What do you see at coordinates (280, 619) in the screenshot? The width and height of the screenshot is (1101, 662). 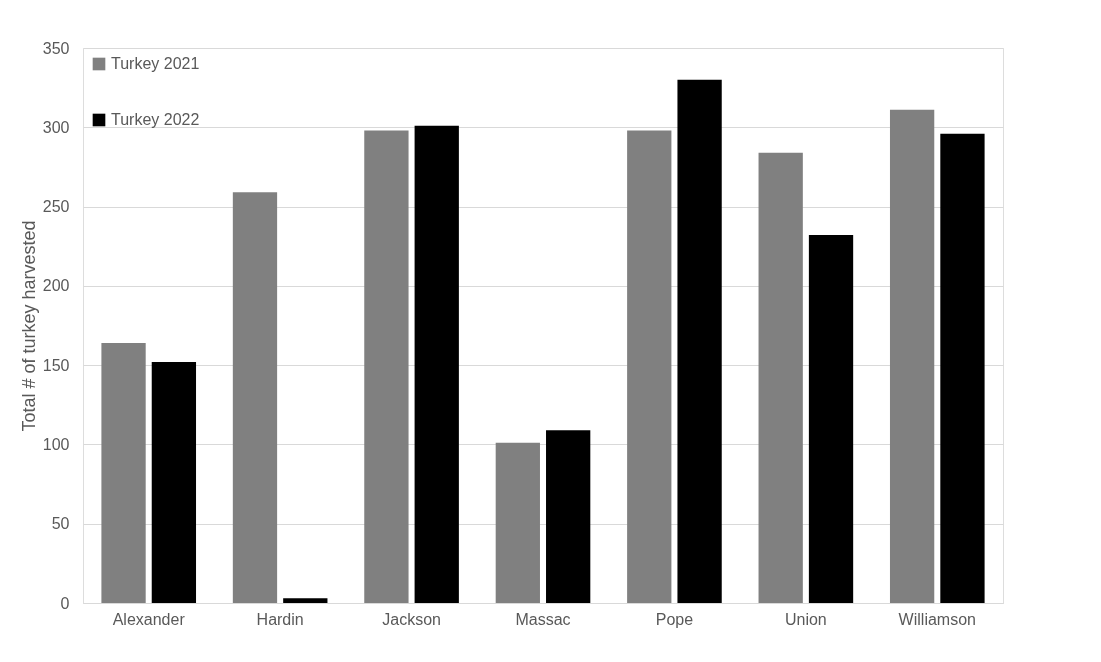 I see `x-tick-label: Hardin` at bounding box center [280, 619].